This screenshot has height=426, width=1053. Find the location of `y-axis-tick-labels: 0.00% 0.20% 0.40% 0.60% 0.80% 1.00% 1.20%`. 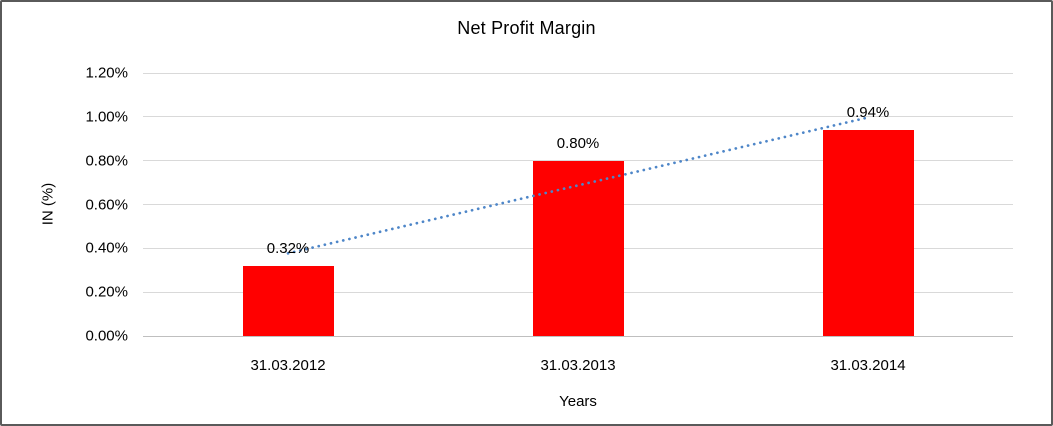

y-axis-tick-labels: 0.00% 0.20% 0.40% 0.60% 0.80% 1.00% 1.20% is located at coordinates (65, 205).